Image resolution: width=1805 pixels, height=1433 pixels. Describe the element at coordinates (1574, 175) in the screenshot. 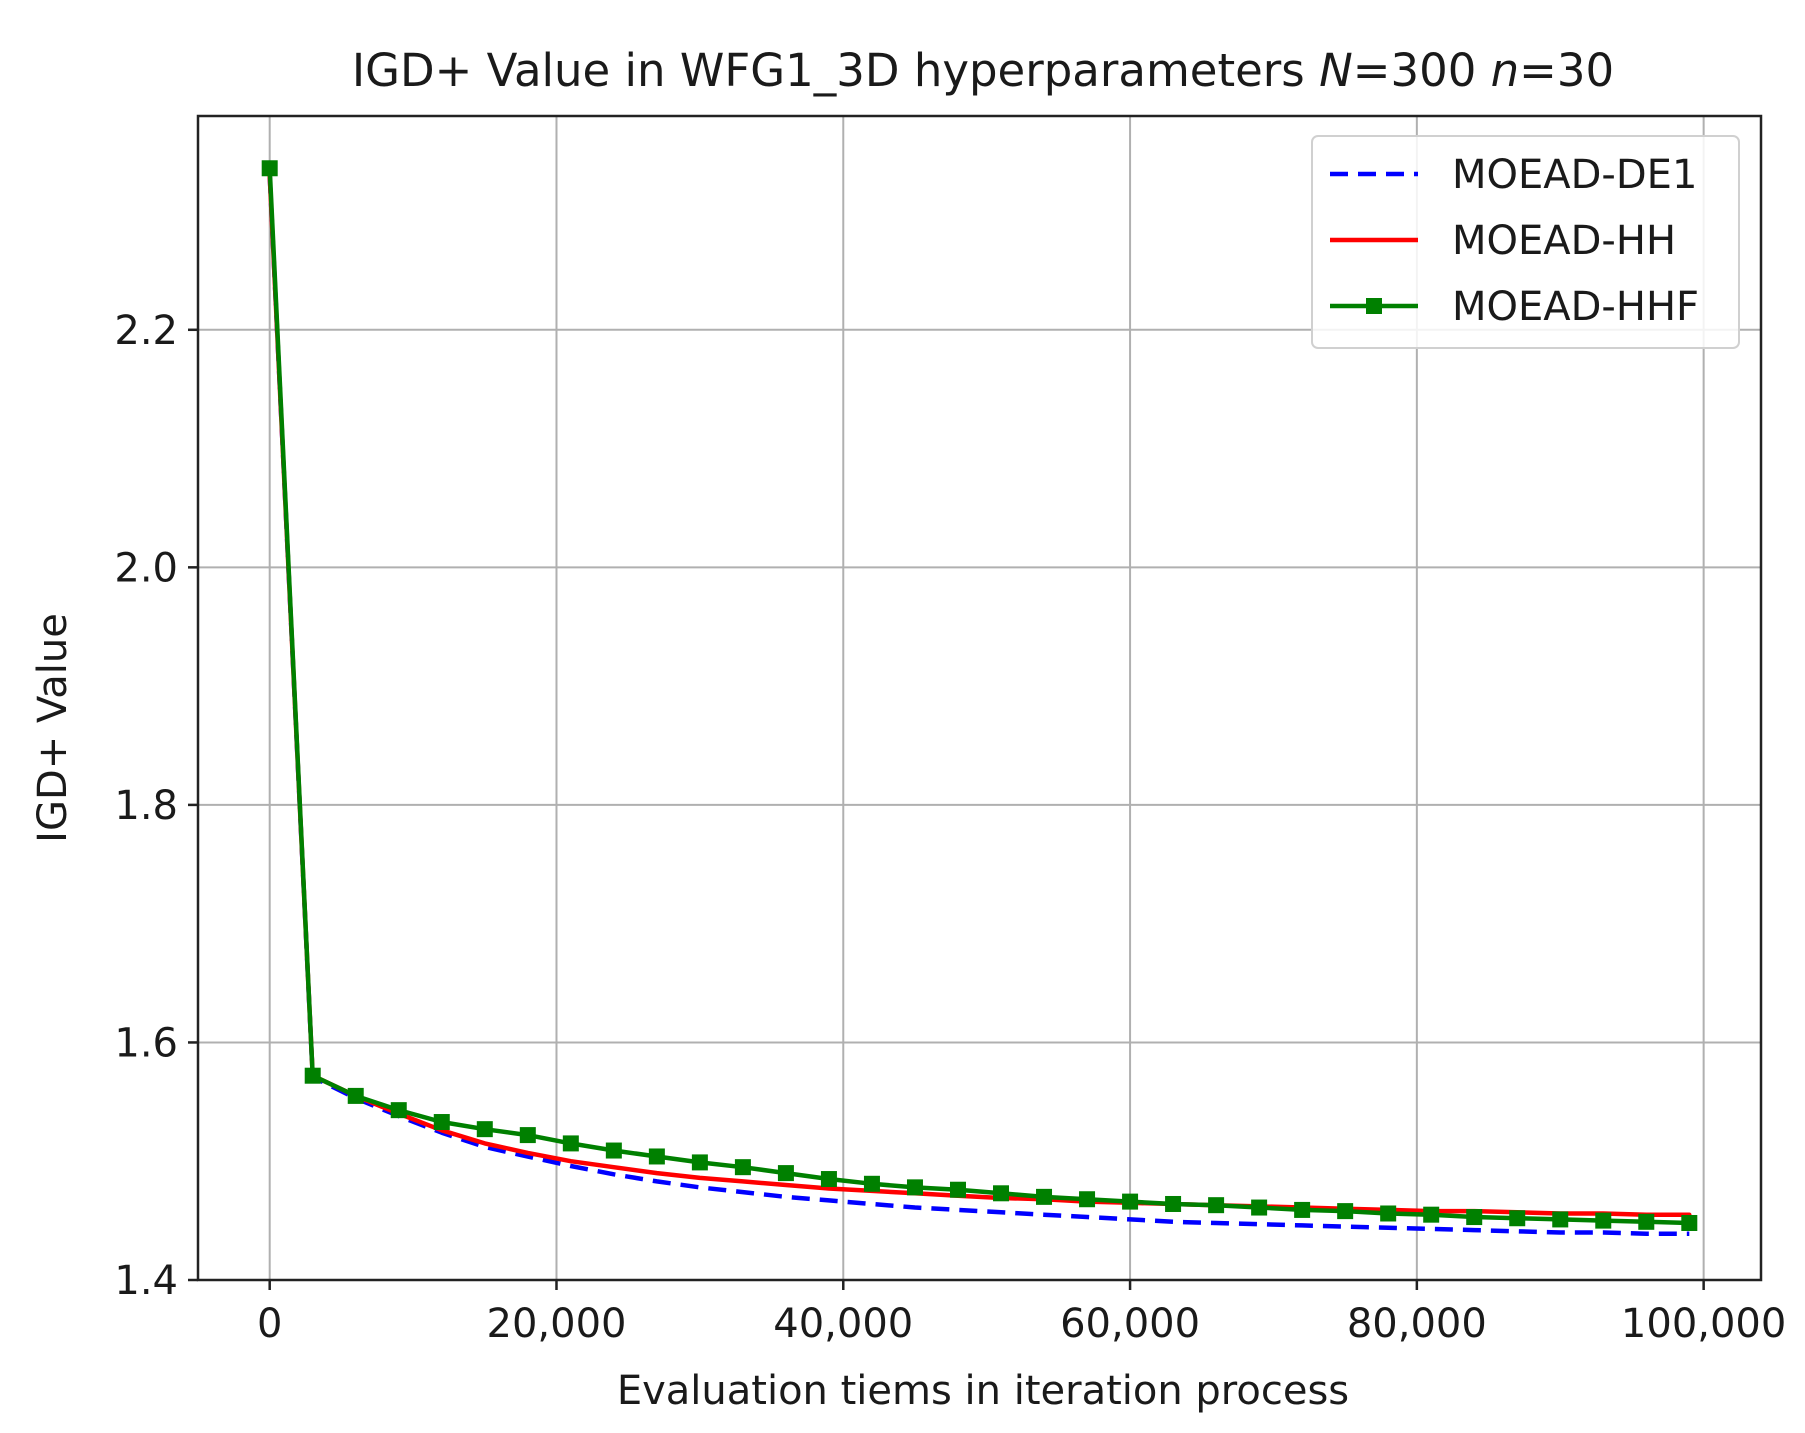

I see `legend-label-moead-de1: MOEAD-DE1` at that location.